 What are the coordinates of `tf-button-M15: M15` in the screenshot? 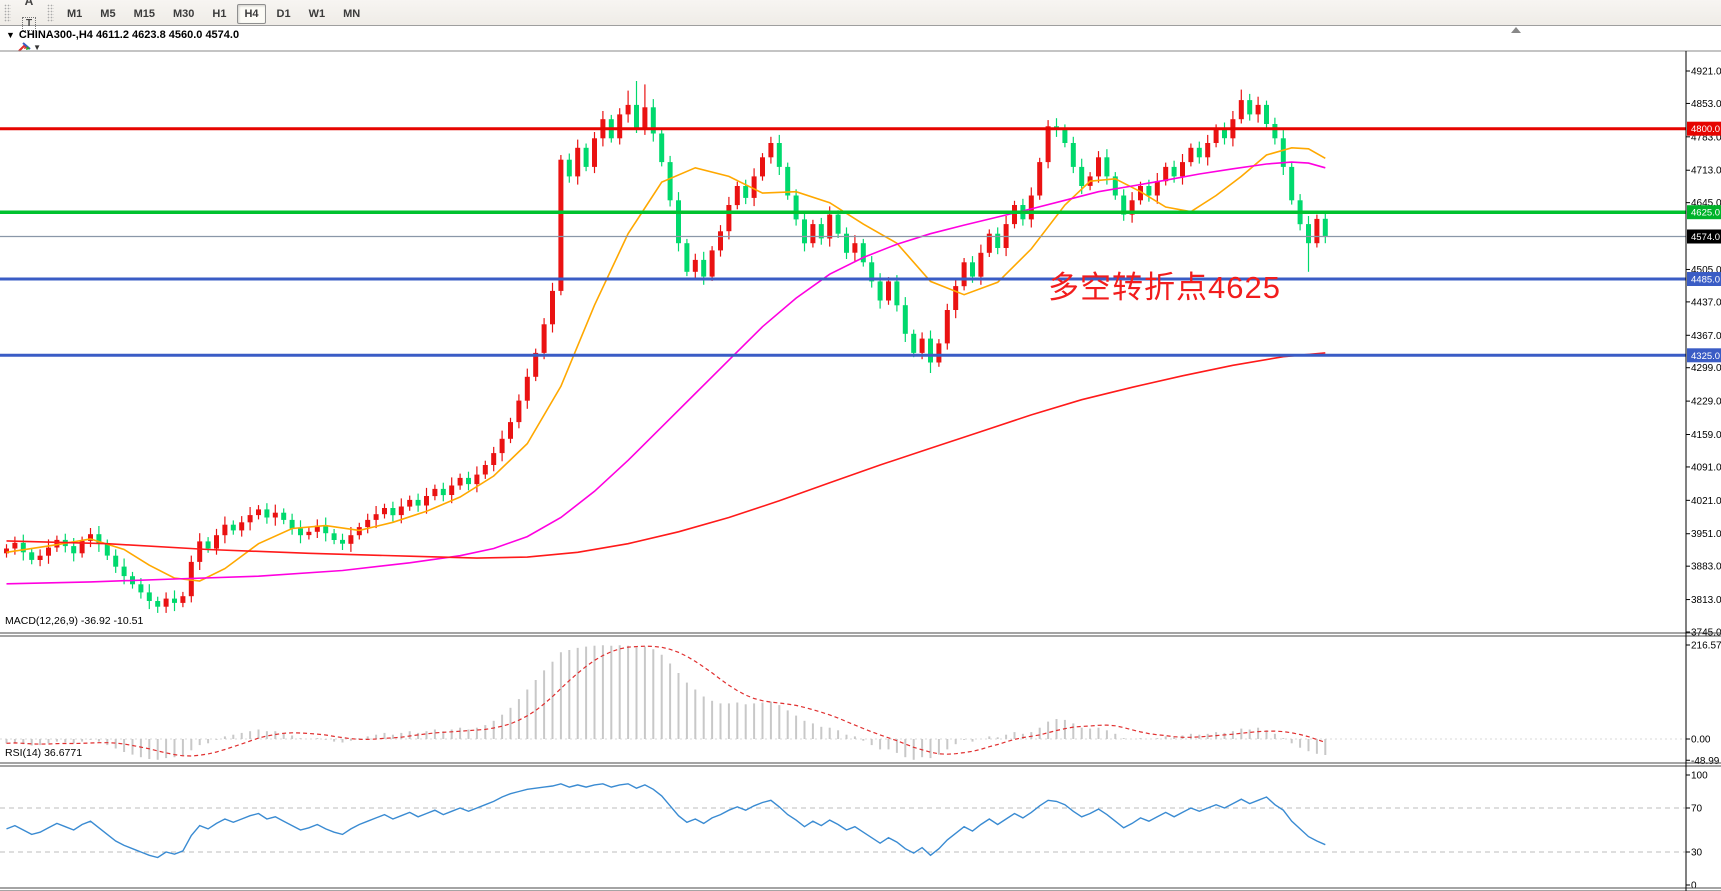 It's located at (144, 13).